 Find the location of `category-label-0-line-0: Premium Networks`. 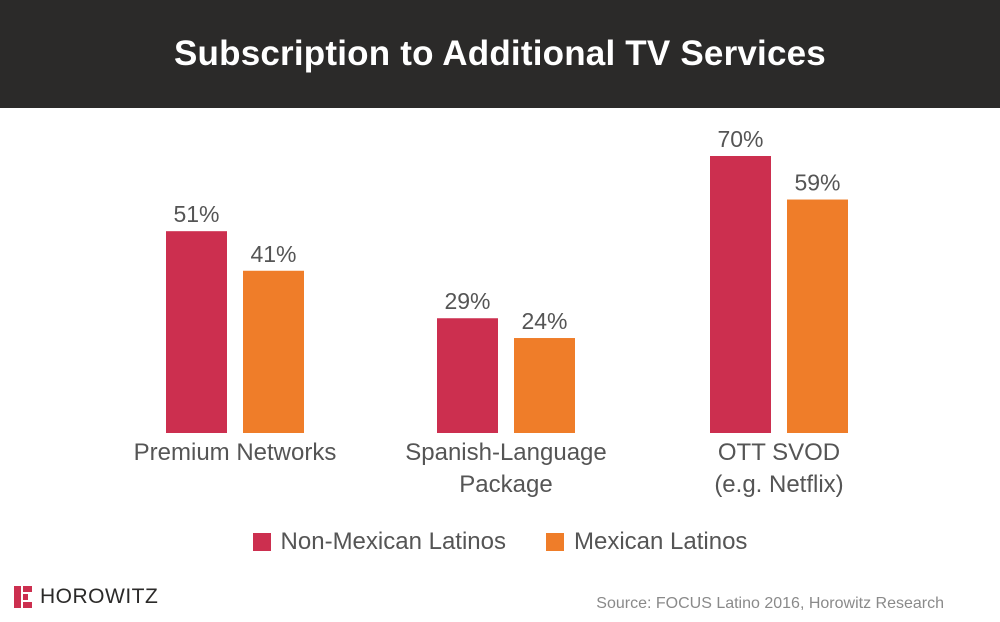

category-label-0-line-0: Premium Networks is located at coordinates (235, 452).